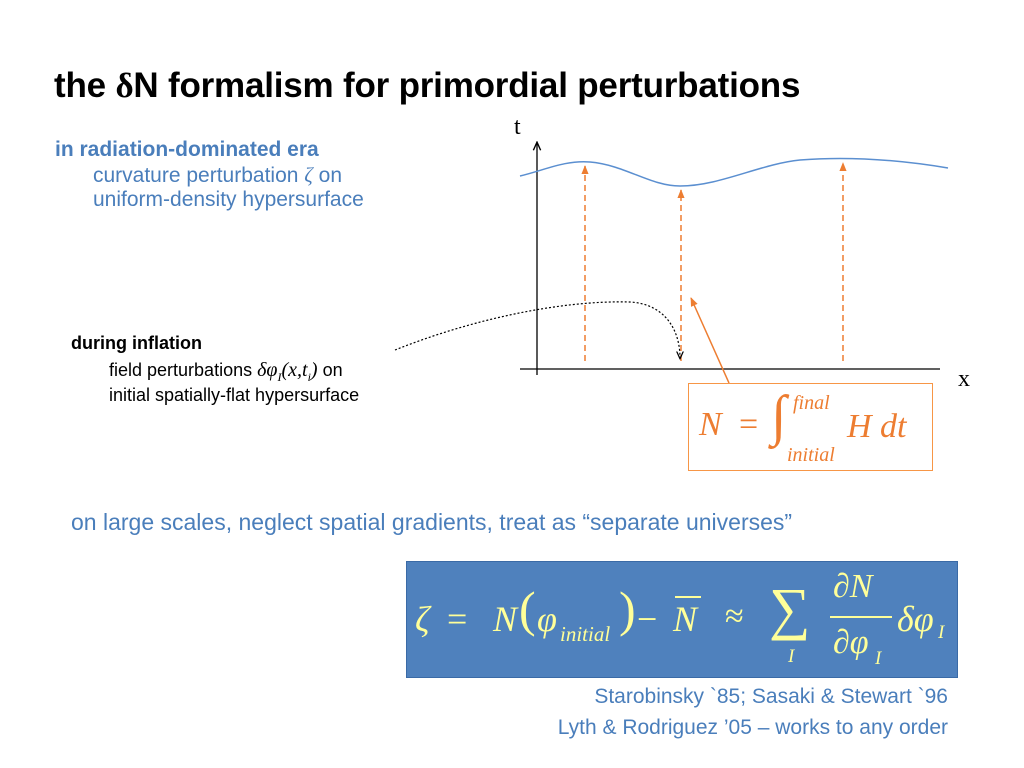 The image size is (1024, 768). What do you see at coordinates (811, 455) in the screenshot?
I see `integral-lower-limit: initial` at bounding box center [811, 455].